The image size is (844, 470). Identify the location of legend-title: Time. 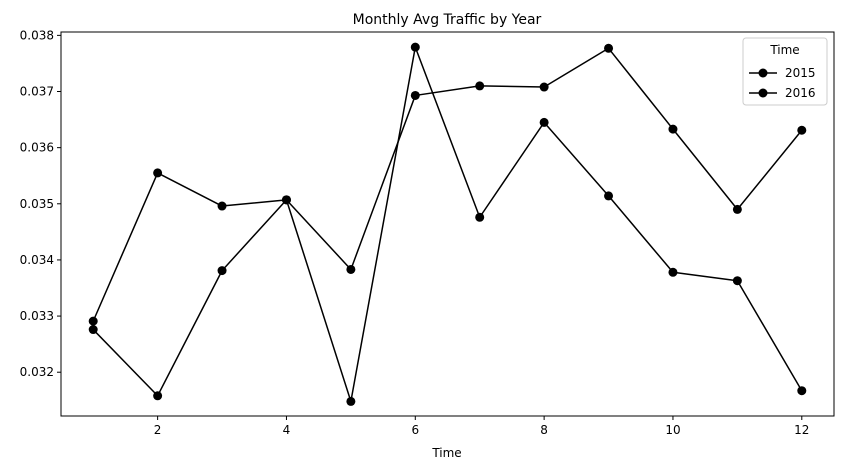
(784, 50).